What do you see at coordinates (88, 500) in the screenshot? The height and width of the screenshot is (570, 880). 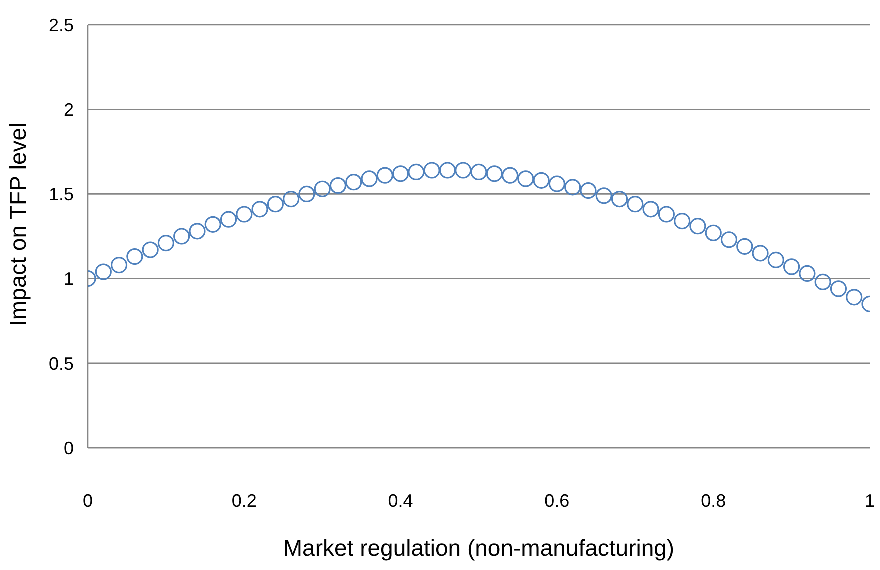 I see `x-tick-label: 0` at bounding box center [88, 500].